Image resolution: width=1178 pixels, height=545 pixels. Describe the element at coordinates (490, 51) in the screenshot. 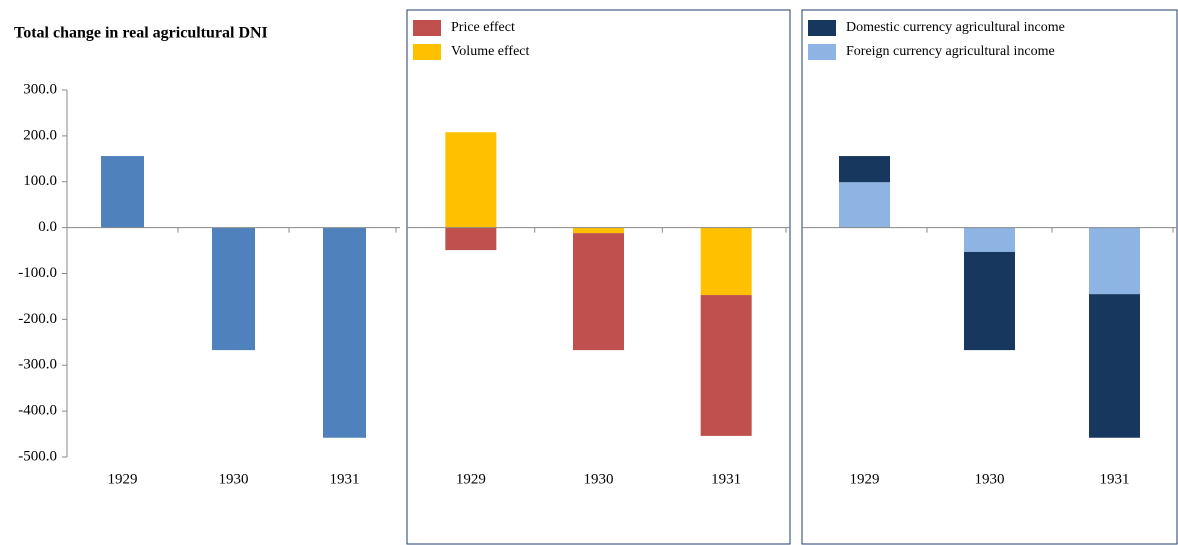

I see `legend-label: Volume effect` at that location.